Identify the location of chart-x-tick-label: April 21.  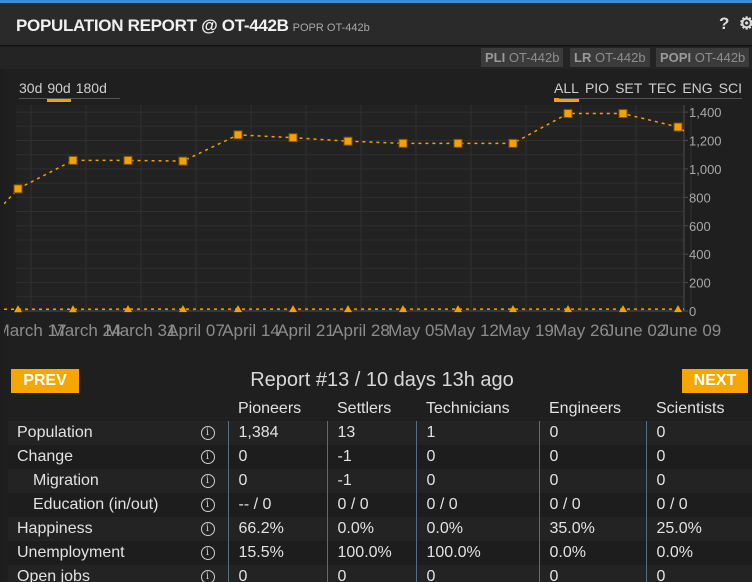
(306, 330).